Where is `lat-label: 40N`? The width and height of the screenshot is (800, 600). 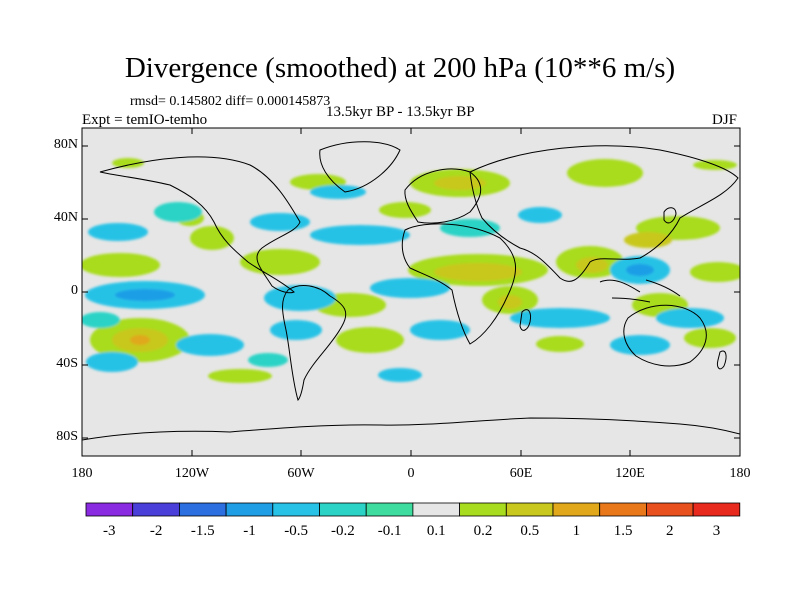 lat-label: 40N is located at coordinates (65, 217).